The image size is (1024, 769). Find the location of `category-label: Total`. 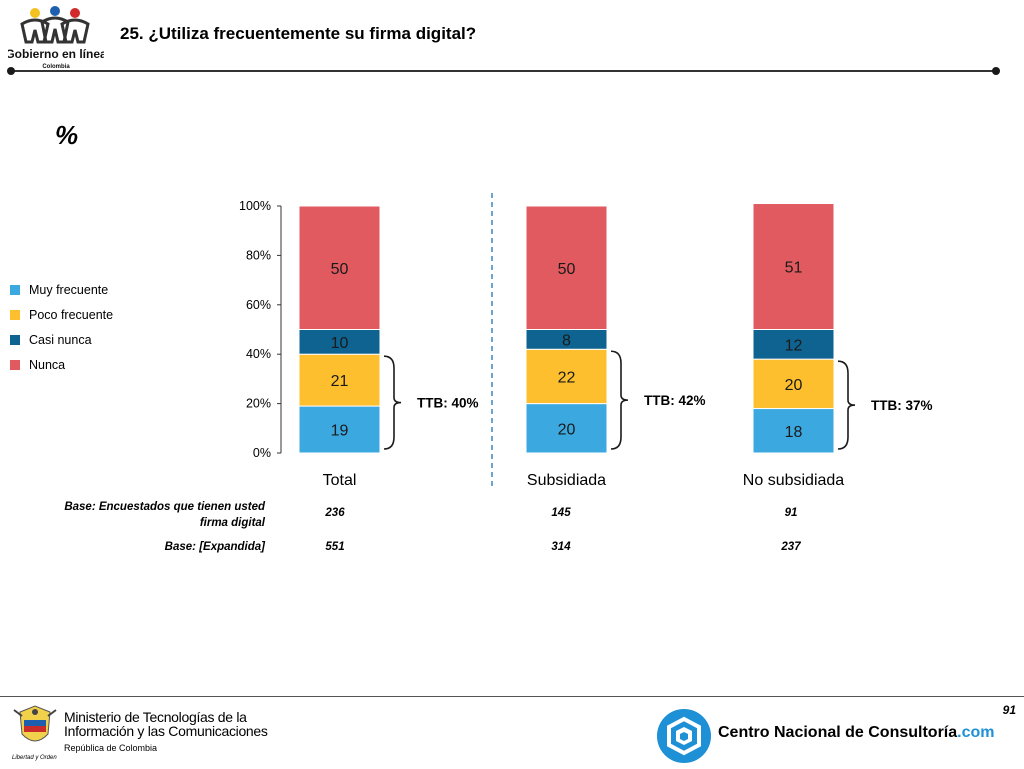

category-label: Total is located at coordinates (340, 480).